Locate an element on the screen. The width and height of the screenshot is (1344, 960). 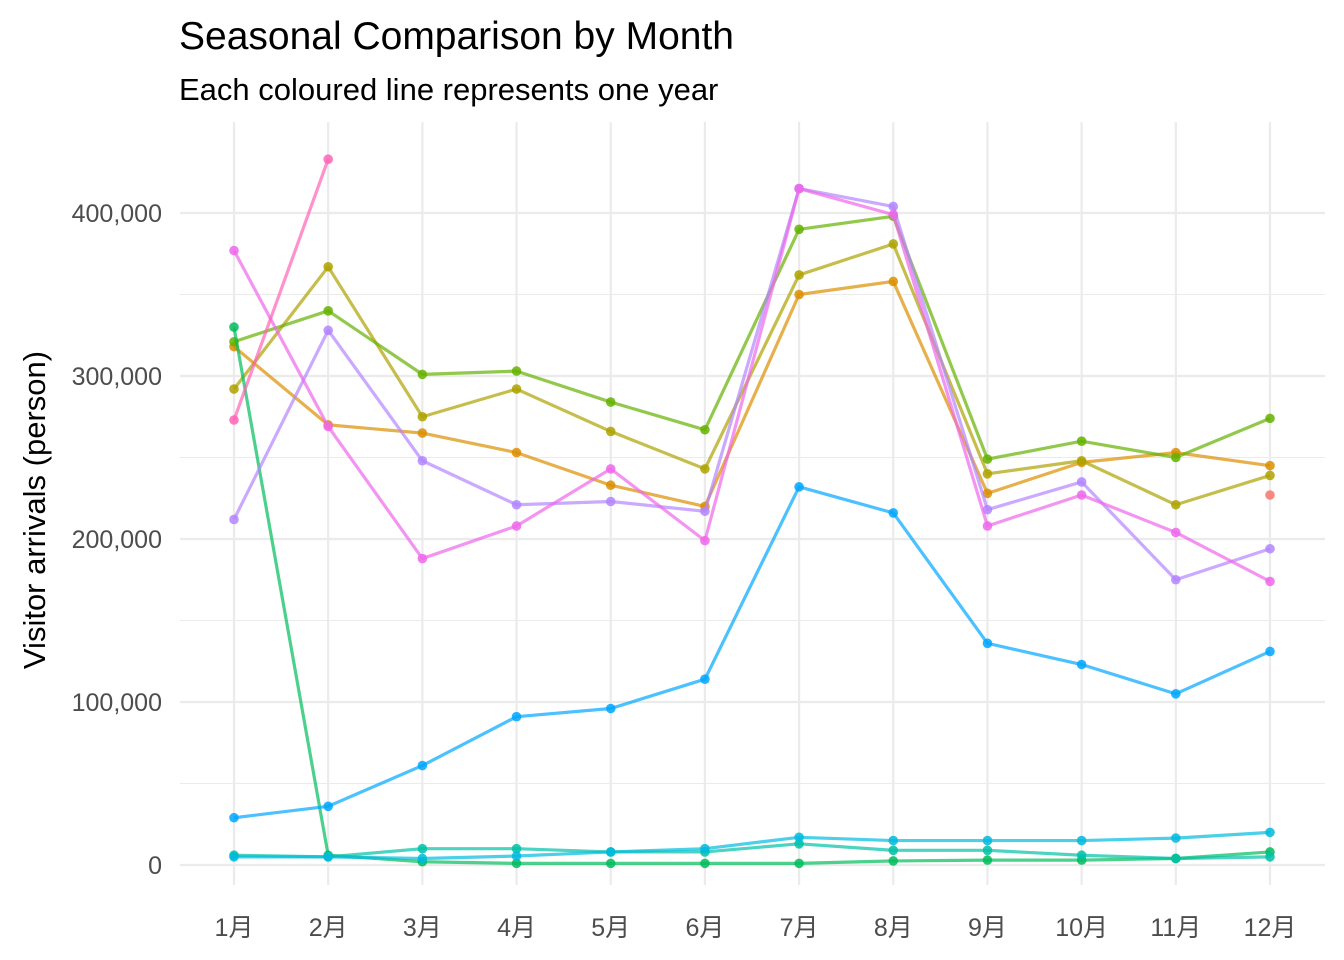
y-tick-label: 100,000 is located at coordinates (117, 703).